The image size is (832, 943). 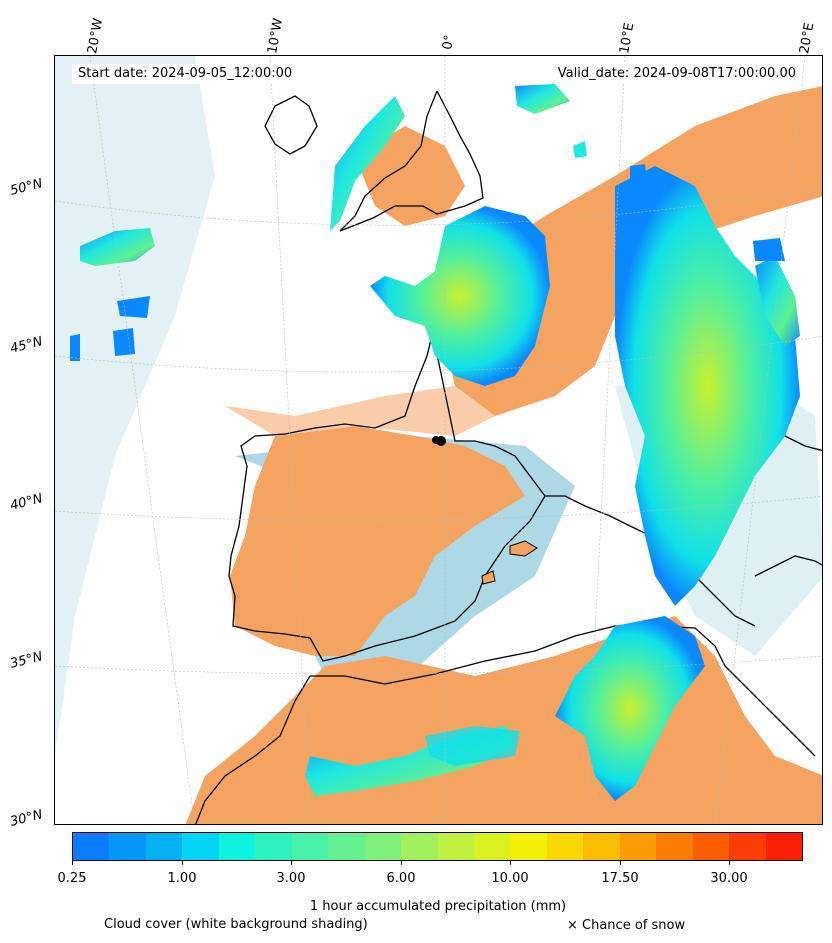 What do you see at coordinates (360, 411) in the screenshot?
I see `north-iberia-land` at bounding box center [360, 411].